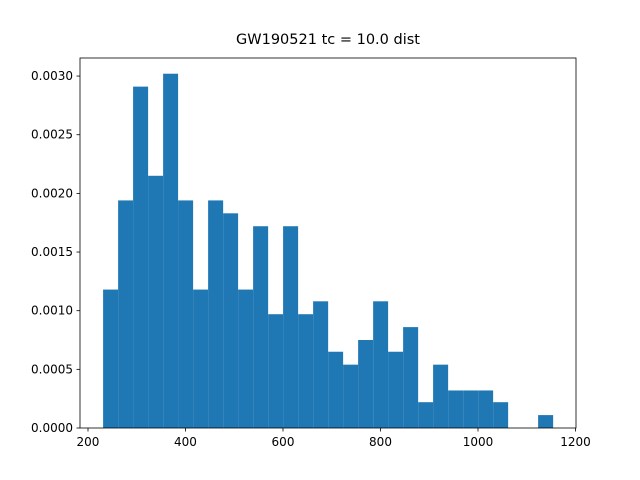 The image size is (640, 480). What do you see at coordinates (478, 442) in the screenshot?
I see `x-tick-label: 1000` at bounding box center [478, 442].